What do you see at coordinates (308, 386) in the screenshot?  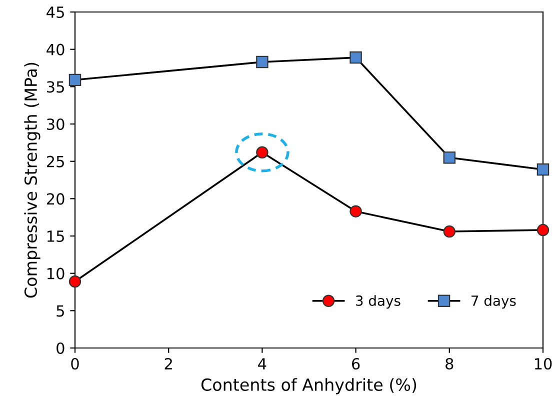 I see `x-axis-title: Contents of Anhydrite (%)` at bounding box center [308, 386].